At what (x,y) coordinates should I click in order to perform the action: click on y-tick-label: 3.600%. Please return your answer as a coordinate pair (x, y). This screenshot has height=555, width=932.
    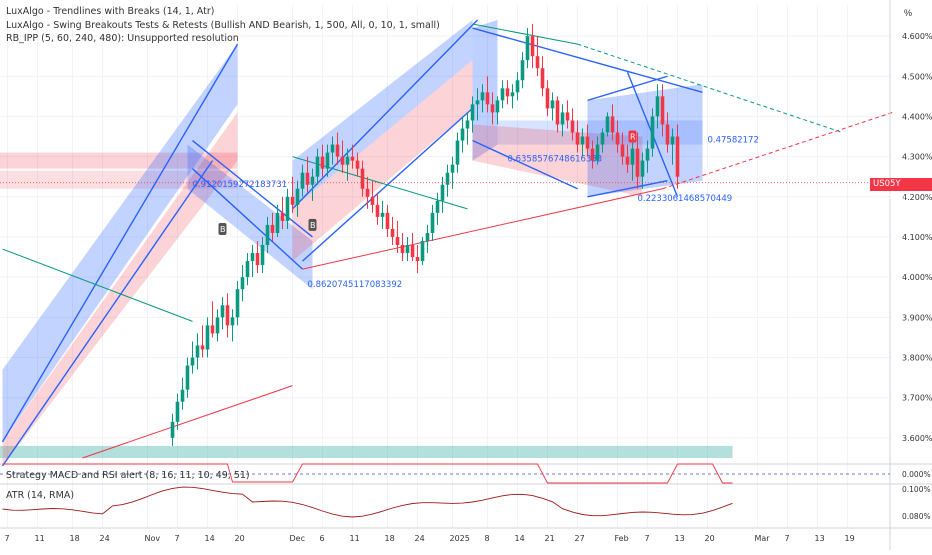
    Looking at the image, I should click on (917, 438).